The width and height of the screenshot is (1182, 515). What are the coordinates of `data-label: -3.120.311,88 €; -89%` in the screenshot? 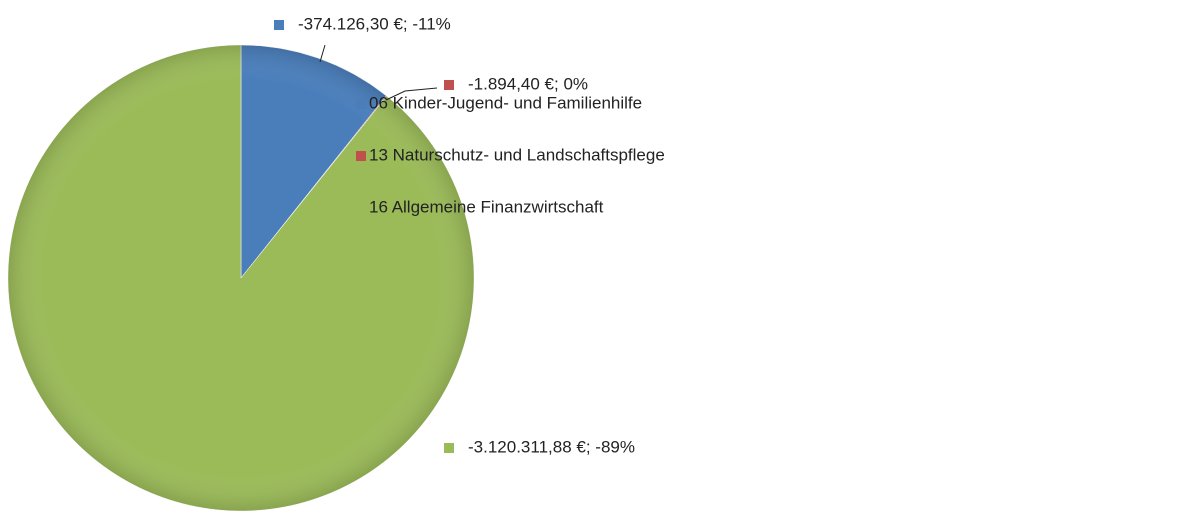 It's located at (551, 446).